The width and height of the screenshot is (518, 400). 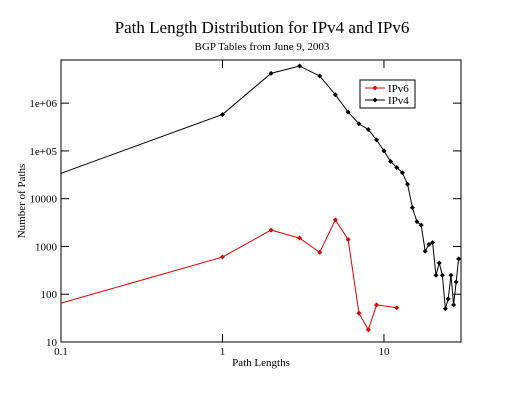 I want to click on x-axis-label: Path Lengths, so click(x=261, y=363).